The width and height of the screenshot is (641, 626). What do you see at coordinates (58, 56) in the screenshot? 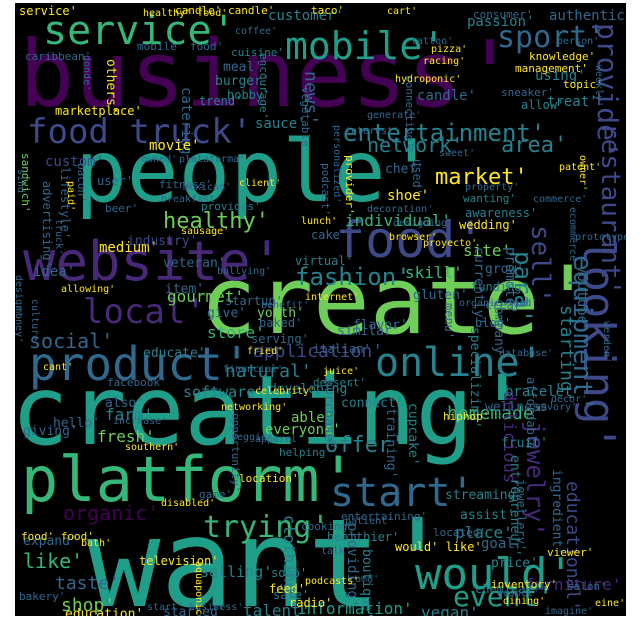
I see `word: caribbean'` at bounding box center [58, 56].